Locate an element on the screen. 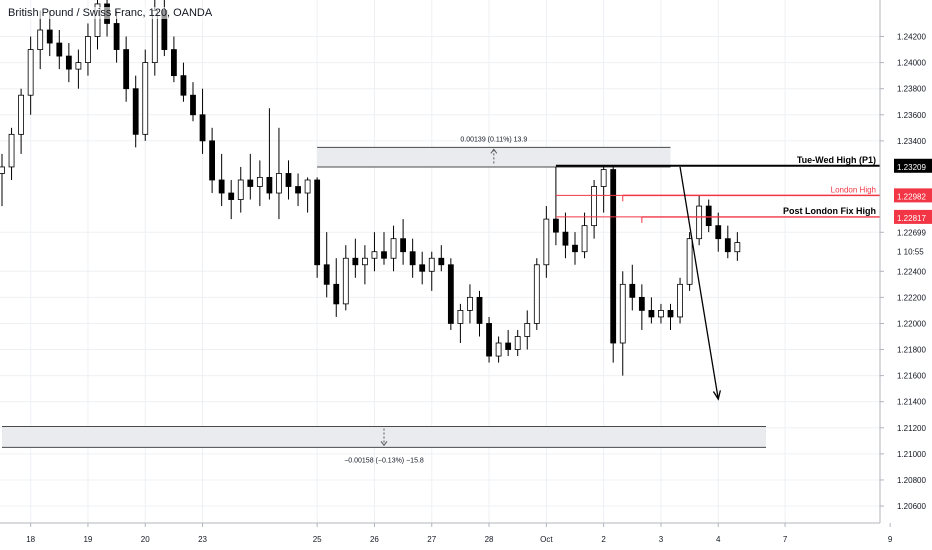  level-name: Tue-Wed High (P1) is located at coordinates (836, 160).